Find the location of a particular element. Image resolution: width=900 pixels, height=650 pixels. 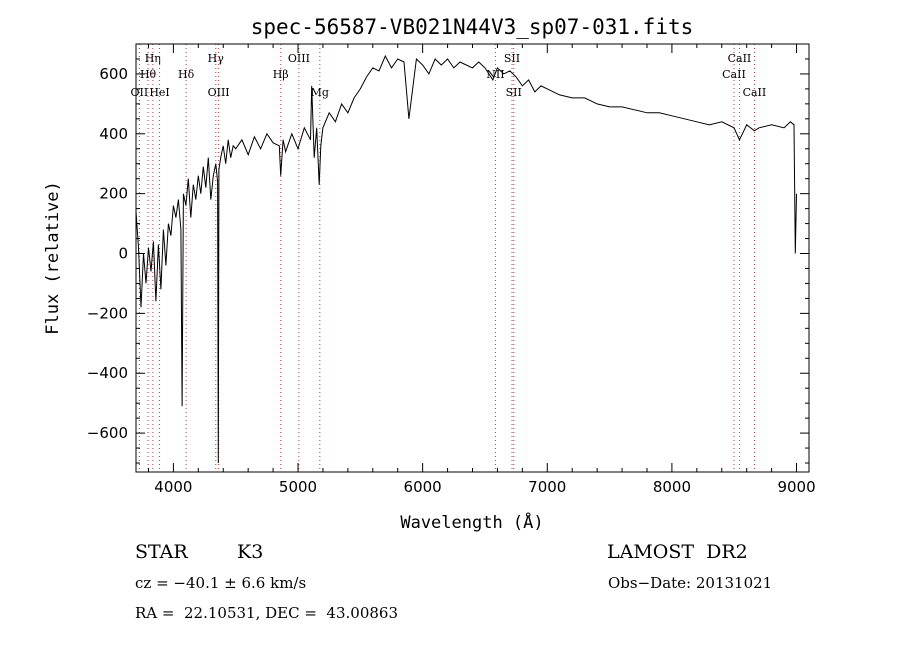

marker-label: HeI is located at coordinates (159, 92).